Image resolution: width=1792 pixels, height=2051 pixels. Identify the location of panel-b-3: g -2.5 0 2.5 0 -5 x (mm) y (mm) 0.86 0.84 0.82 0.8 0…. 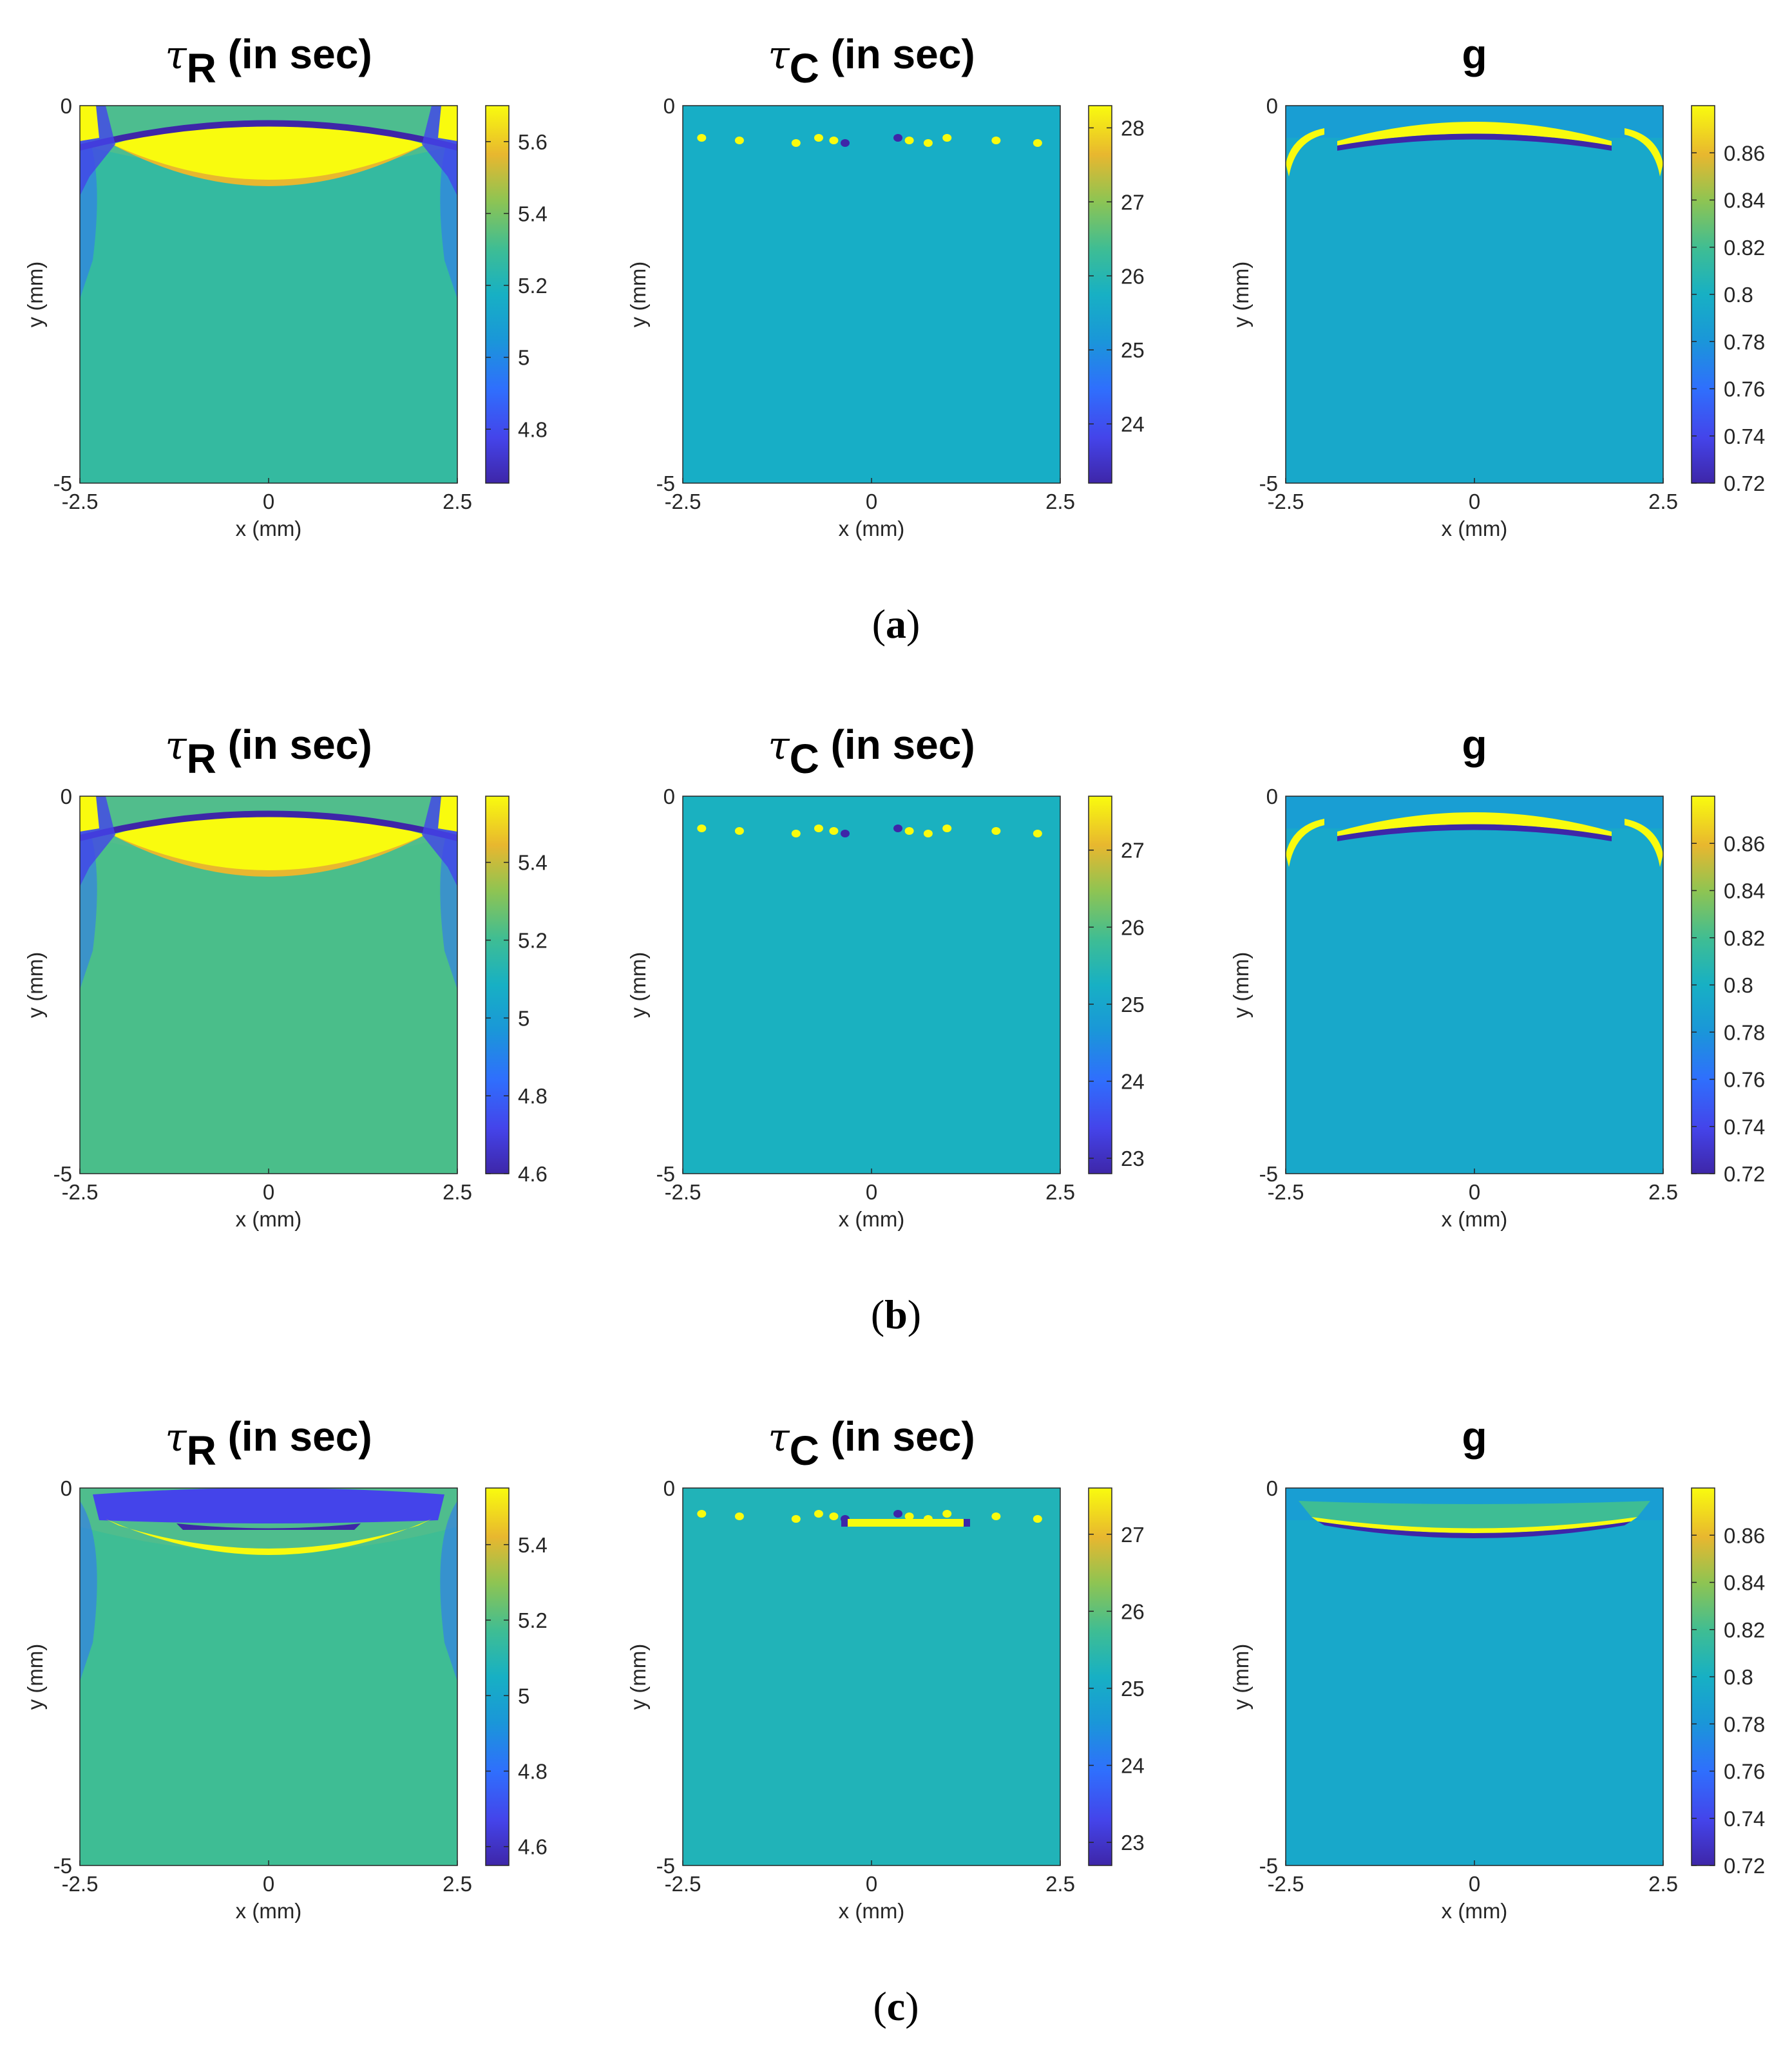
(1497, 976).